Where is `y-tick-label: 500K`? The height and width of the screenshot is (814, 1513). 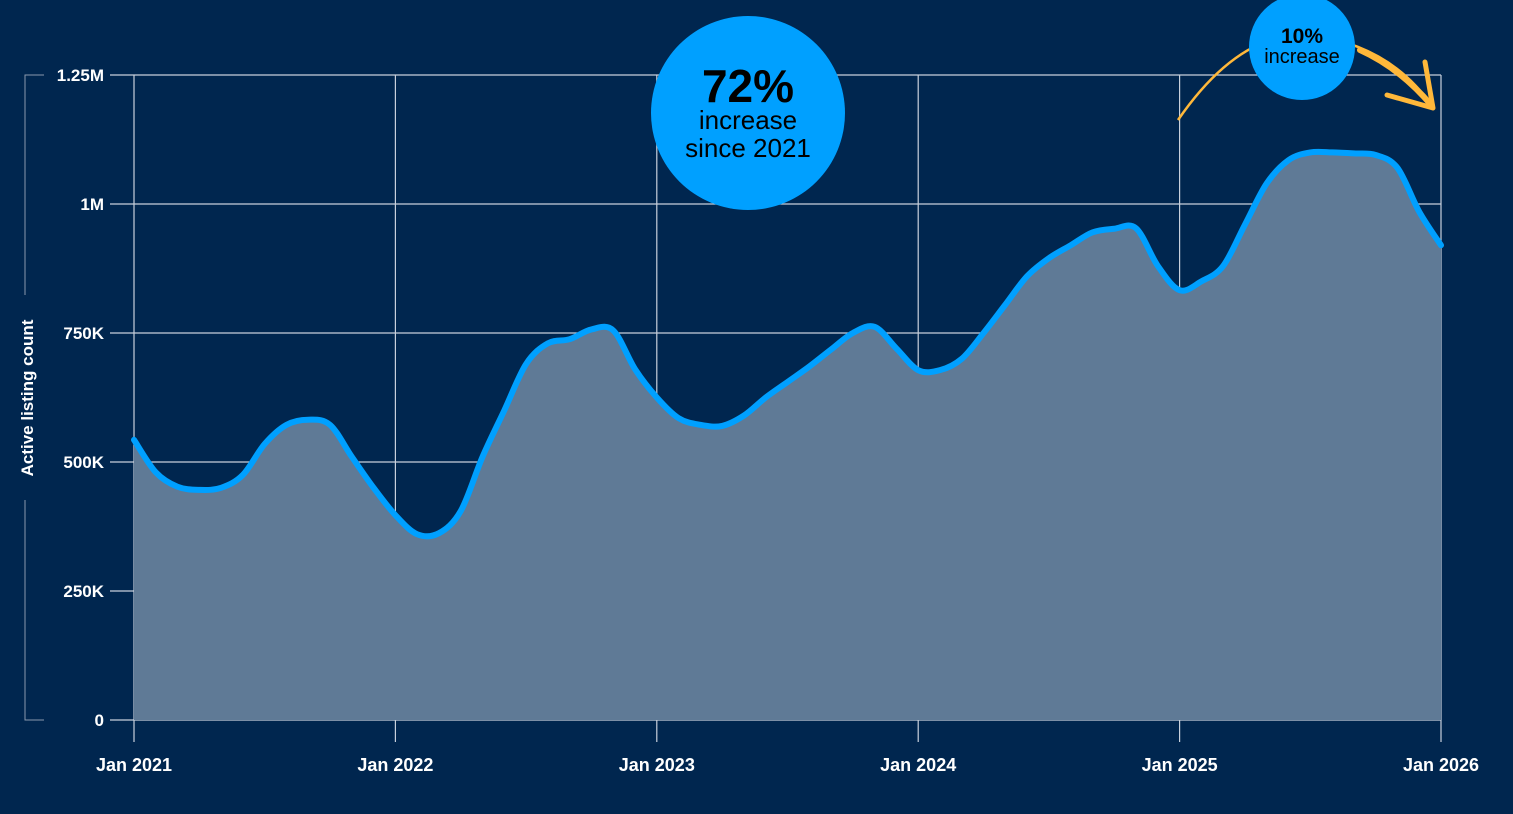 y-tick-label: 500K is located at coordinates (83, 462).